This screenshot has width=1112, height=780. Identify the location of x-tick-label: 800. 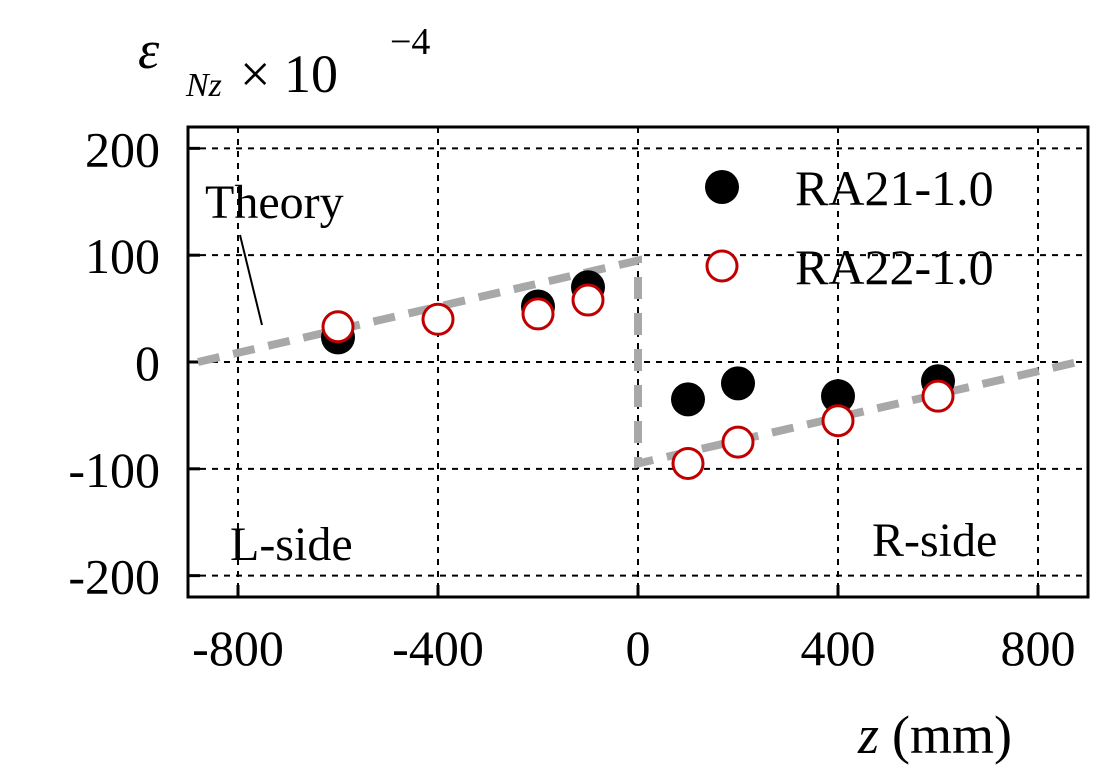
(1038, 648).